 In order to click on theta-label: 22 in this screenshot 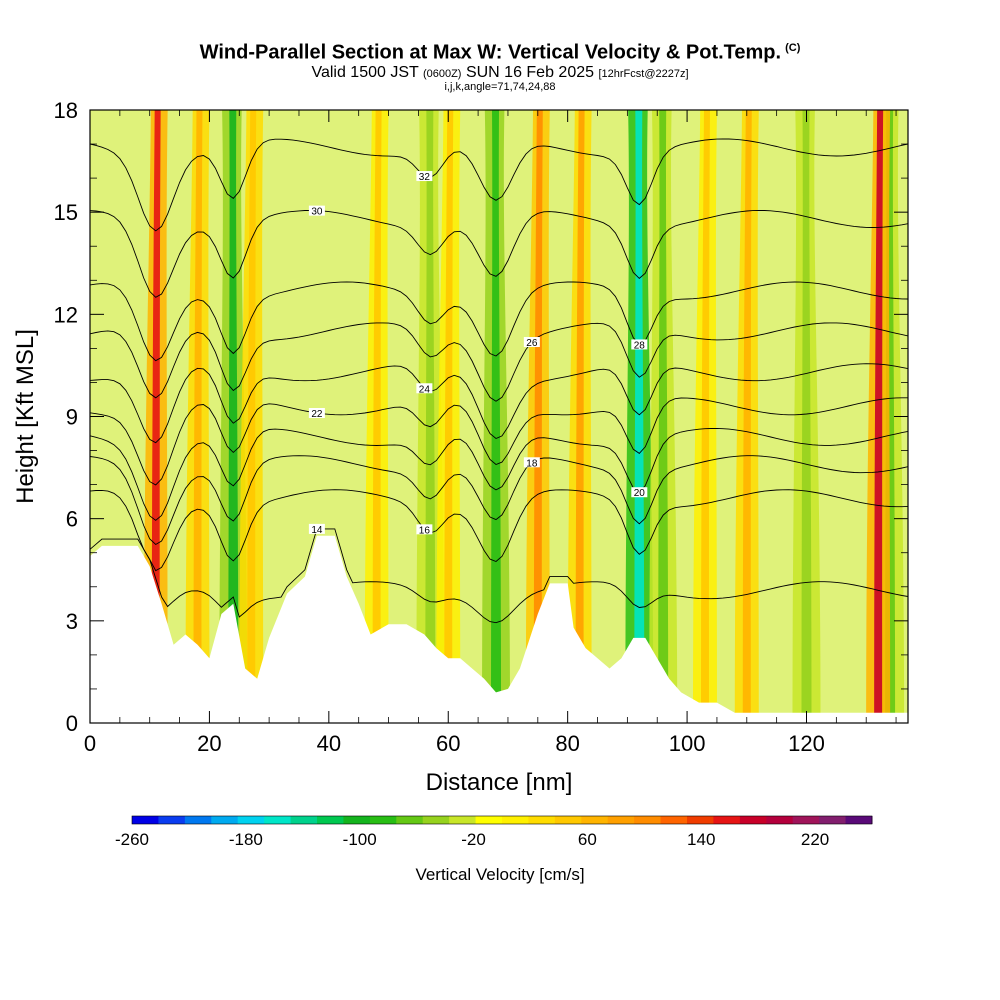, I will do `click(317, 414)`.